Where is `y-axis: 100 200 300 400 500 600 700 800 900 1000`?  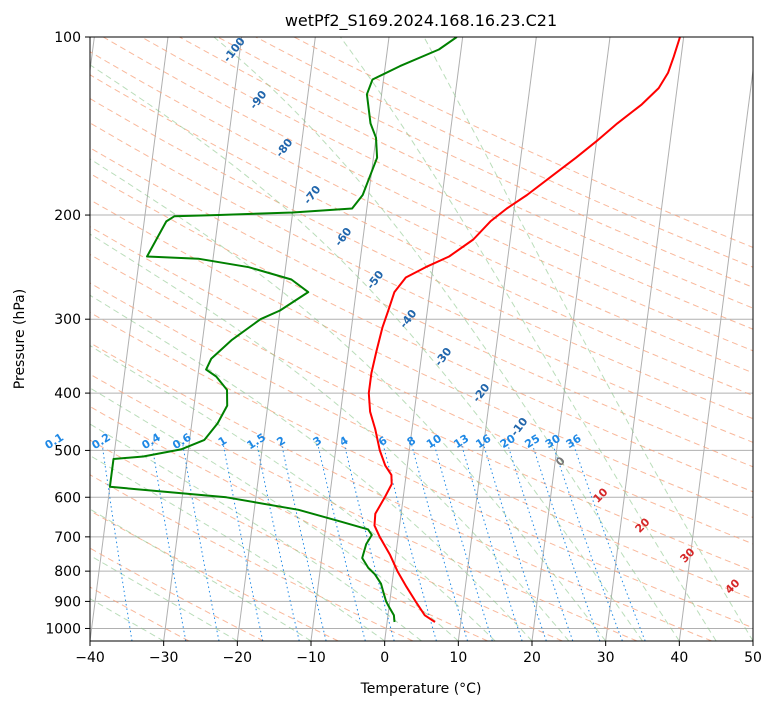 y-axis: 100 200 300 400 500 600 700 800 900 1000 is located at coordinates (67, 333).